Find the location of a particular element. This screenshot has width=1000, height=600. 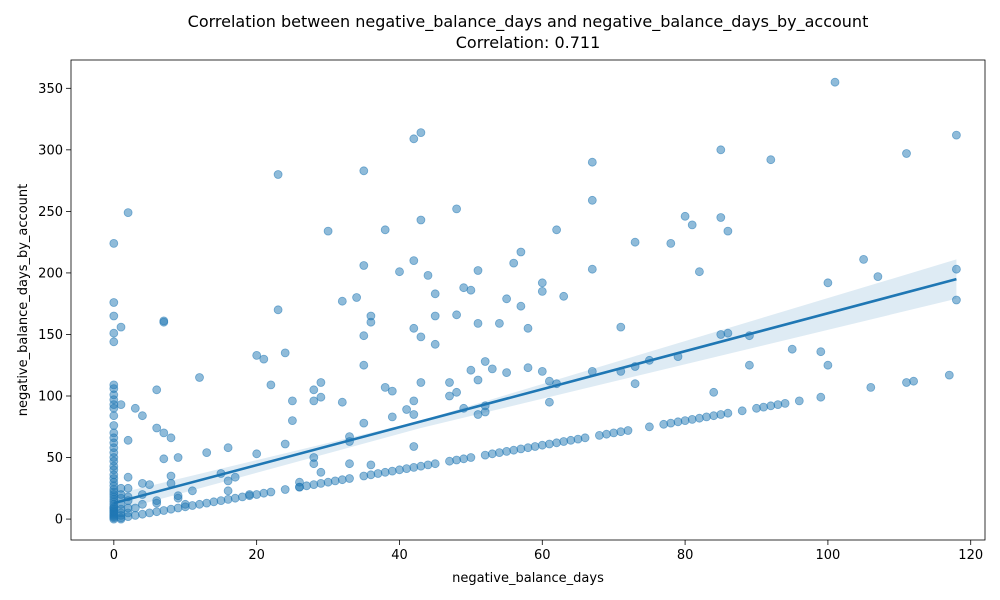

y-tick-label: 50 is located at coordinates (54, 458).